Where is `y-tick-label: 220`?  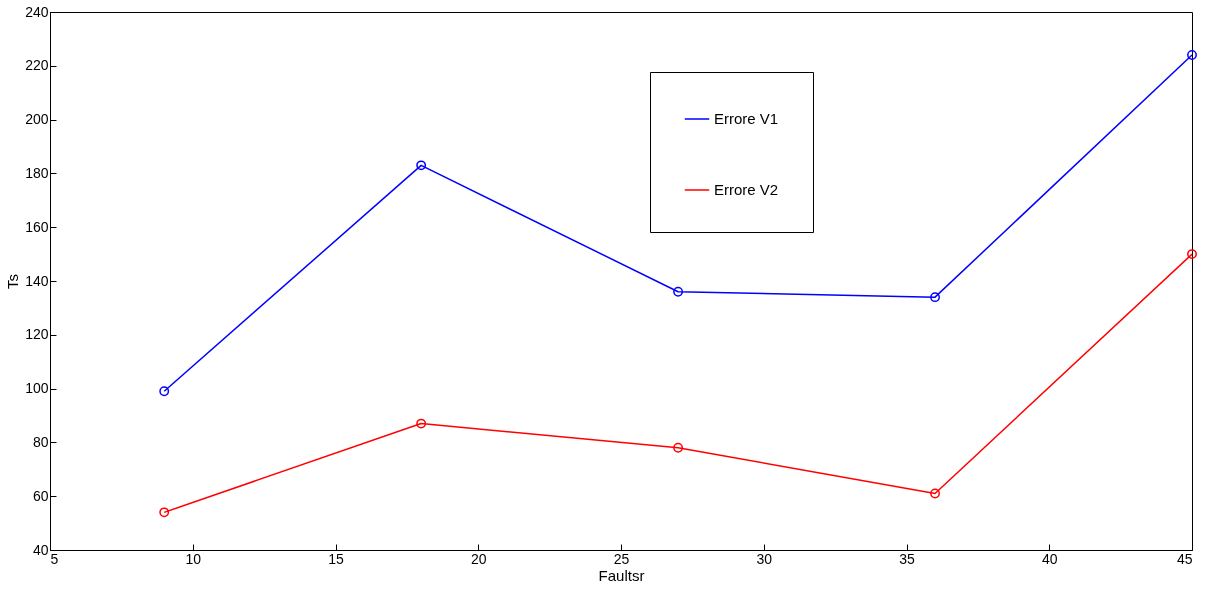
y-tick-label: 220 is located at coordinates (37, 65).